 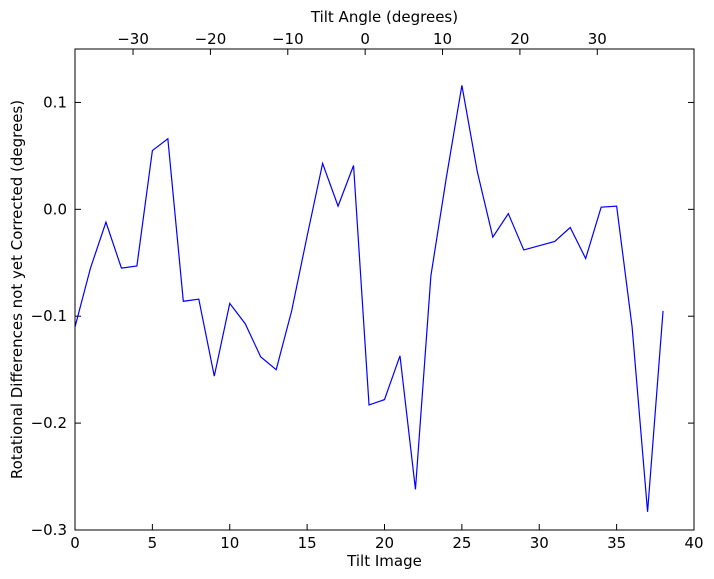 What do you see at coordinates (229, 543) in the screenshot?
I see `x-tick-label: 10` at bounding box center [229, 543].